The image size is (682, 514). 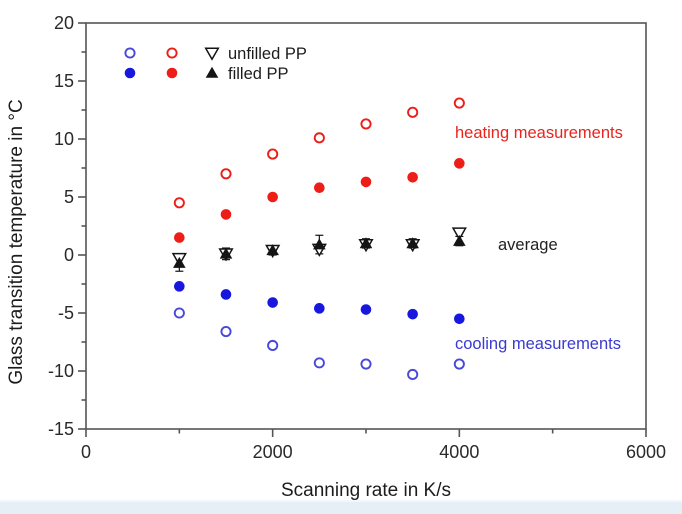 I want to click on x-tick-label: 4000, so click(x=459, y=452).